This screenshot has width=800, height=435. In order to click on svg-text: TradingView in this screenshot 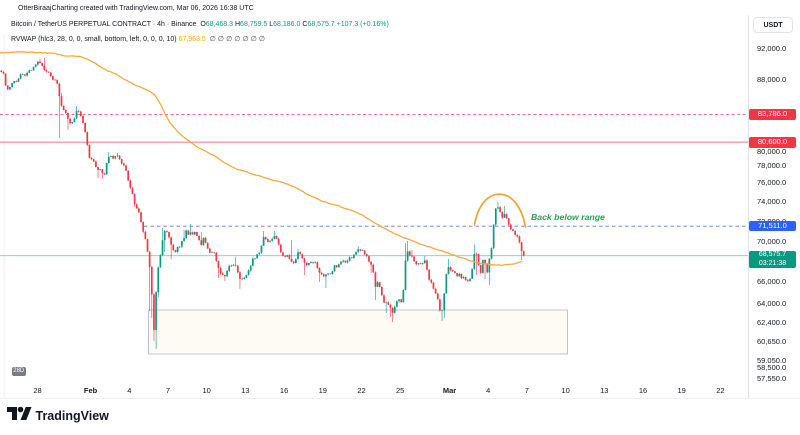, I will do `click(73, 416)`.